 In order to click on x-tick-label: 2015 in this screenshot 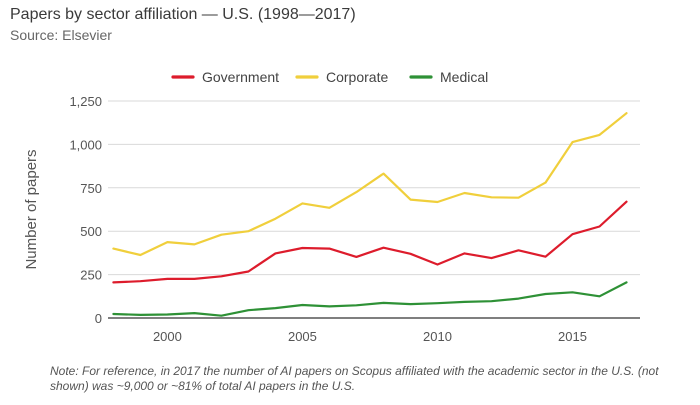, I will do `click(572, 336)`.